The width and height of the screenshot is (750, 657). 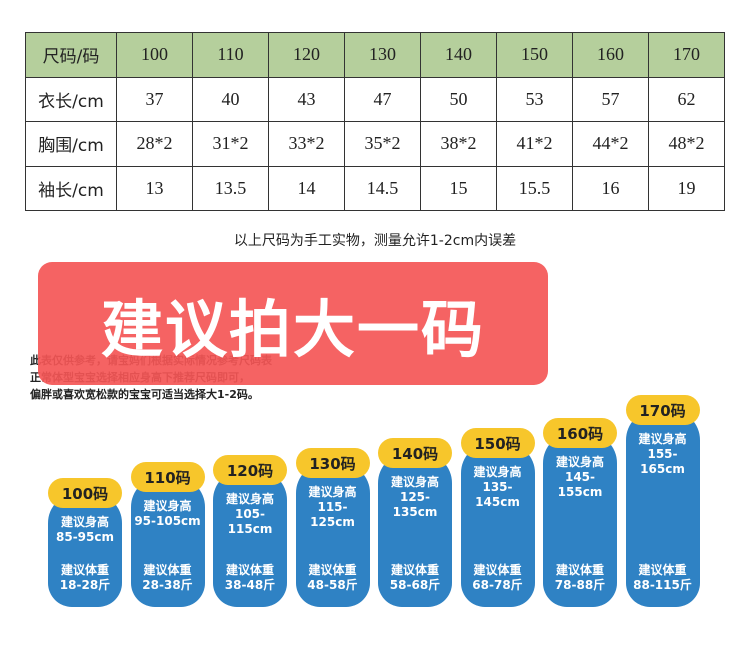 What do you see at coordinates (375, 241) in the screenshot?
I see `note: 以上尺码为手工实物，测量允许1-2cm内误差` at bounding box center [375, 241].